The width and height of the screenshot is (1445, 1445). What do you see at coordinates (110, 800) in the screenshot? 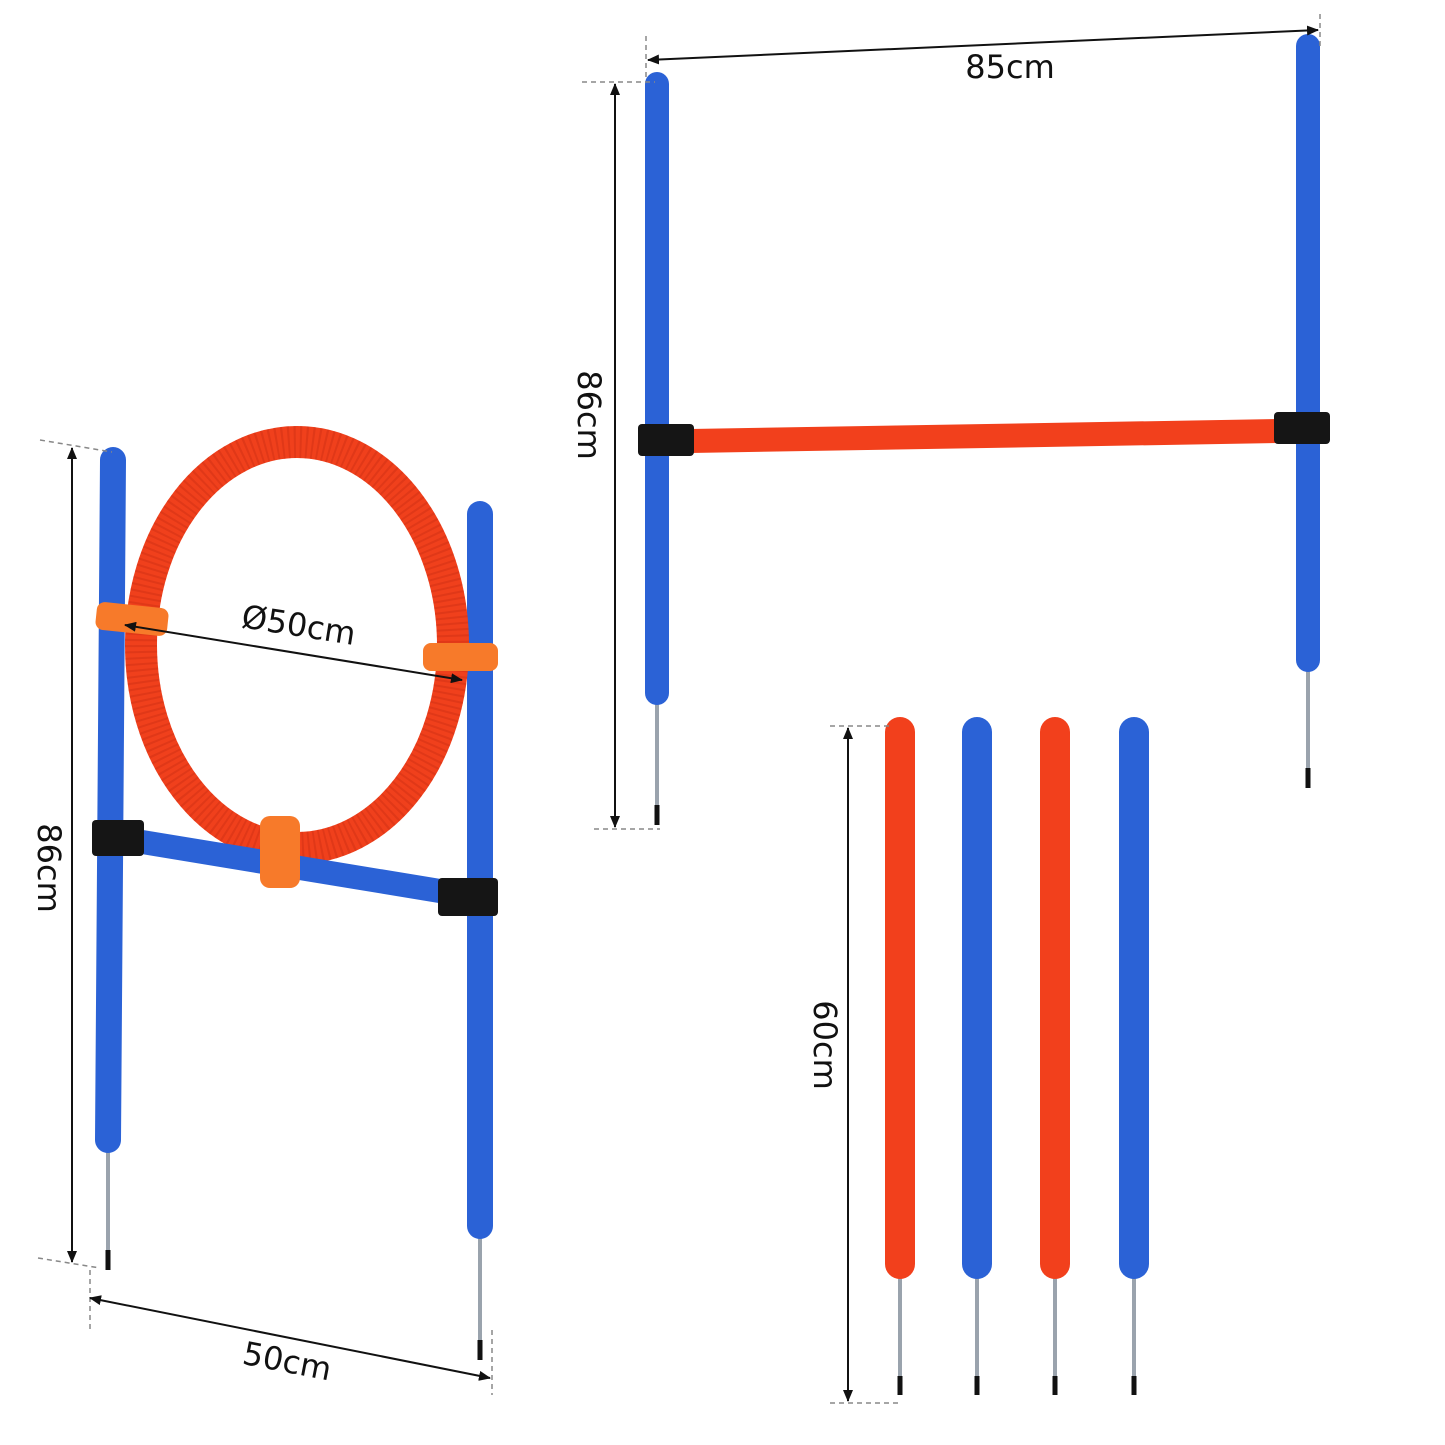
I see `left-pole` at bounding box center [110, 800].